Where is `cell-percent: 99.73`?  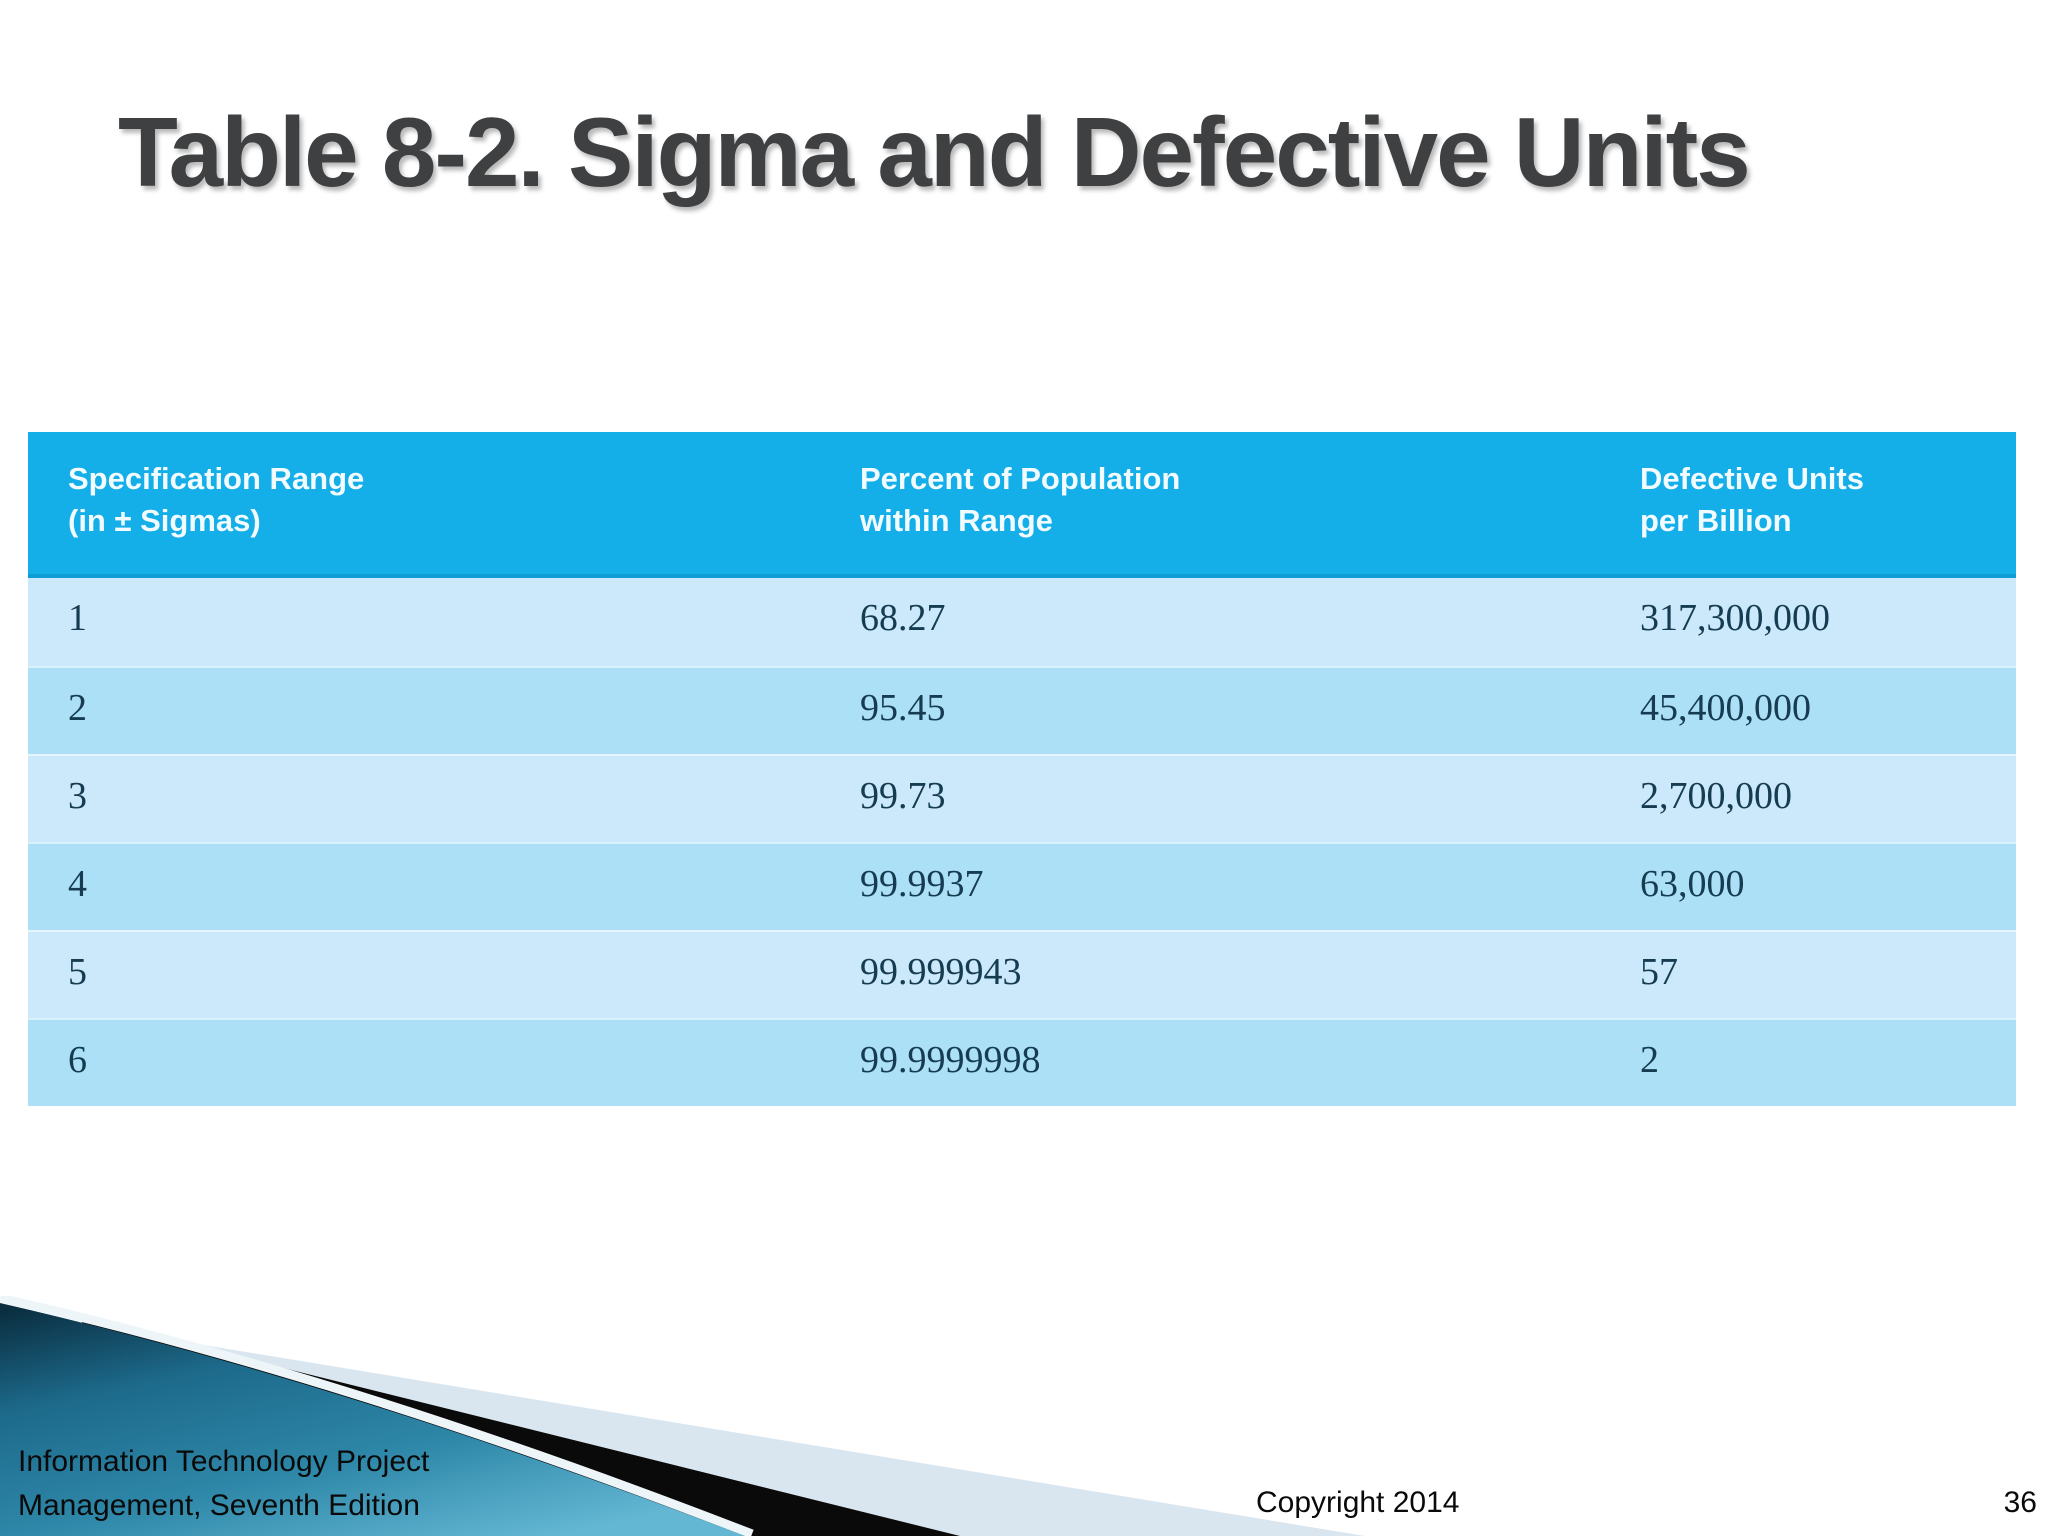 cell-percent: 99.73 is located at coordinates (903, 796).